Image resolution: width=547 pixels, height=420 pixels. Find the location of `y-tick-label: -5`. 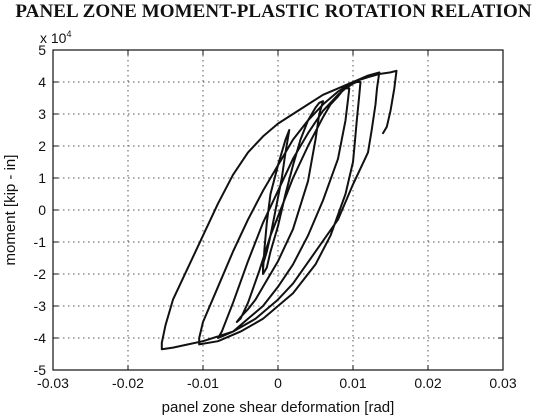

y-tick-label: -5 is located at coordinates (40, 370).